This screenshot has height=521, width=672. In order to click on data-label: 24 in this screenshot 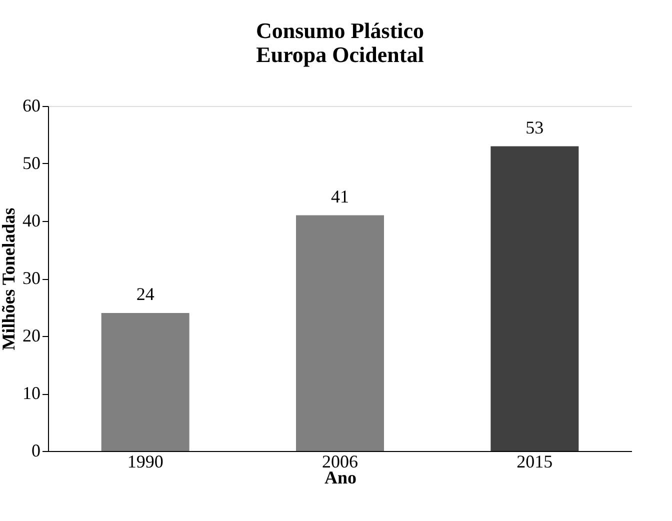, I will do `click(145, 294)`.